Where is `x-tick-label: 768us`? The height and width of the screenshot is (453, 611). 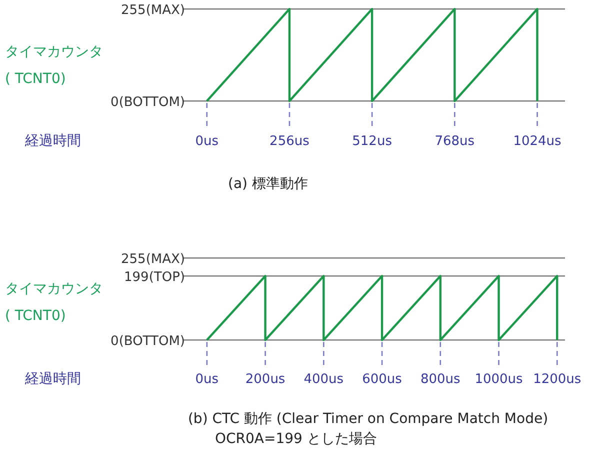 x-tick-label: 768us is located at coordinates (454, 141).